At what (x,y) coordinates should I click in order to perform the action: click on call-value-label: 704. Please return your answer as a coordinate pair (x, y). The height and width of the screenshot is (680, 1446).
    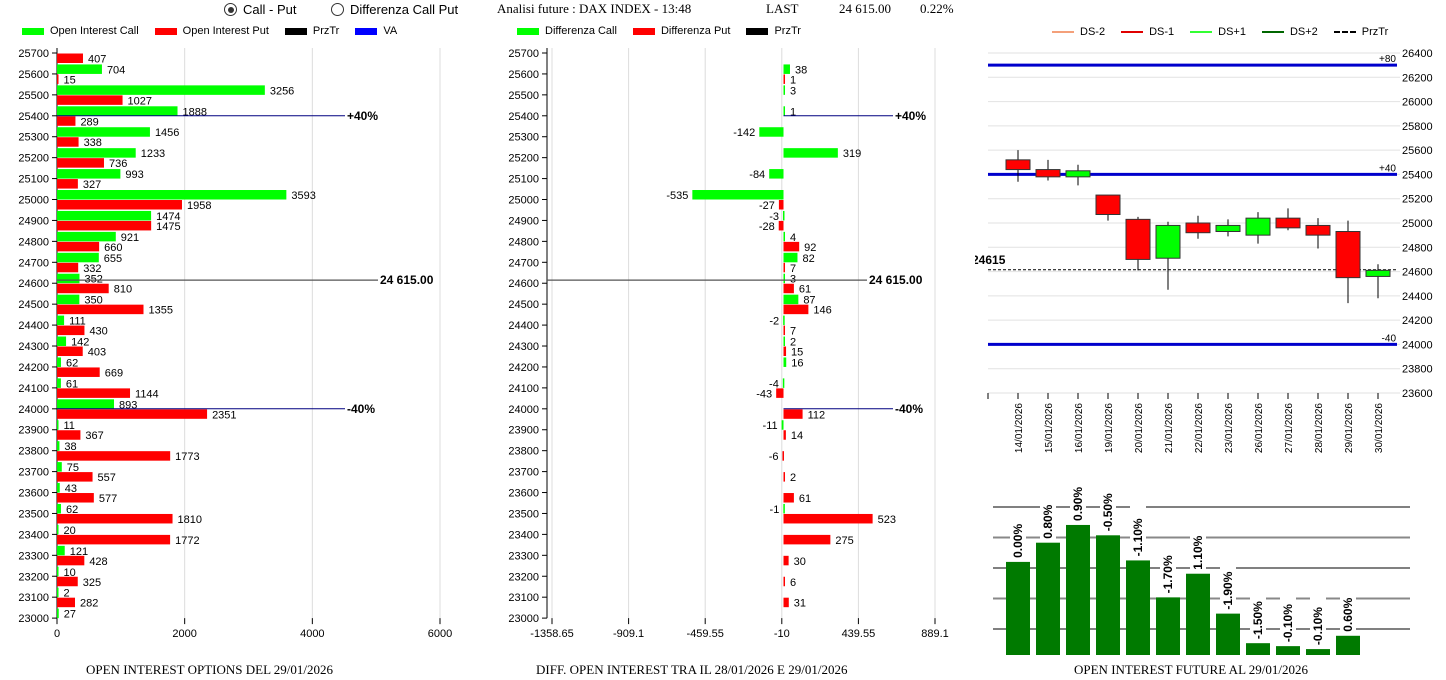
    Looking at the image, I should click on (116, 70).